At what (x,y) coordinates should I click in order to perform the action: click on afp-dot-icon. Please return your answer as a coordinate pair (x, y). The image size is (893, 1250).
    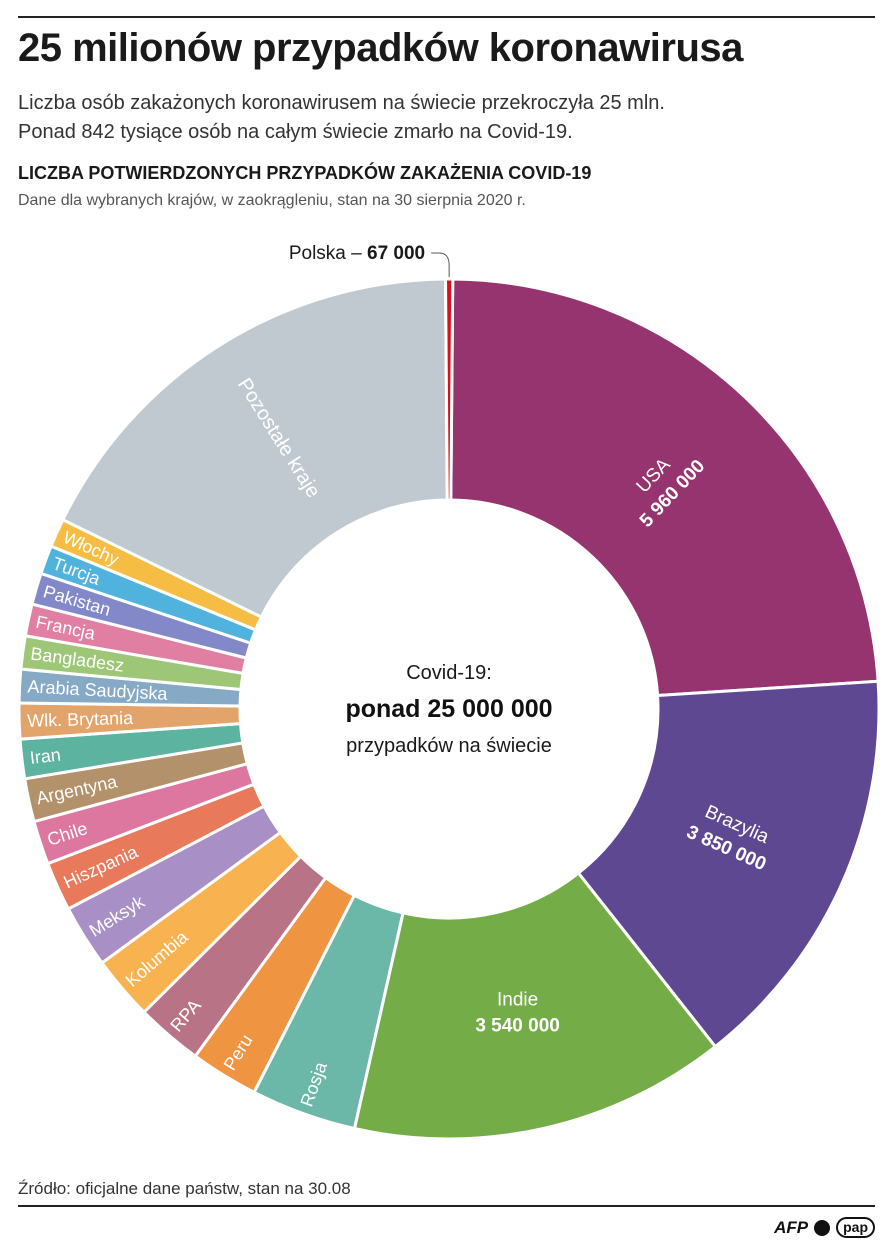
    Looking at the image, I should click on (822, 1227).